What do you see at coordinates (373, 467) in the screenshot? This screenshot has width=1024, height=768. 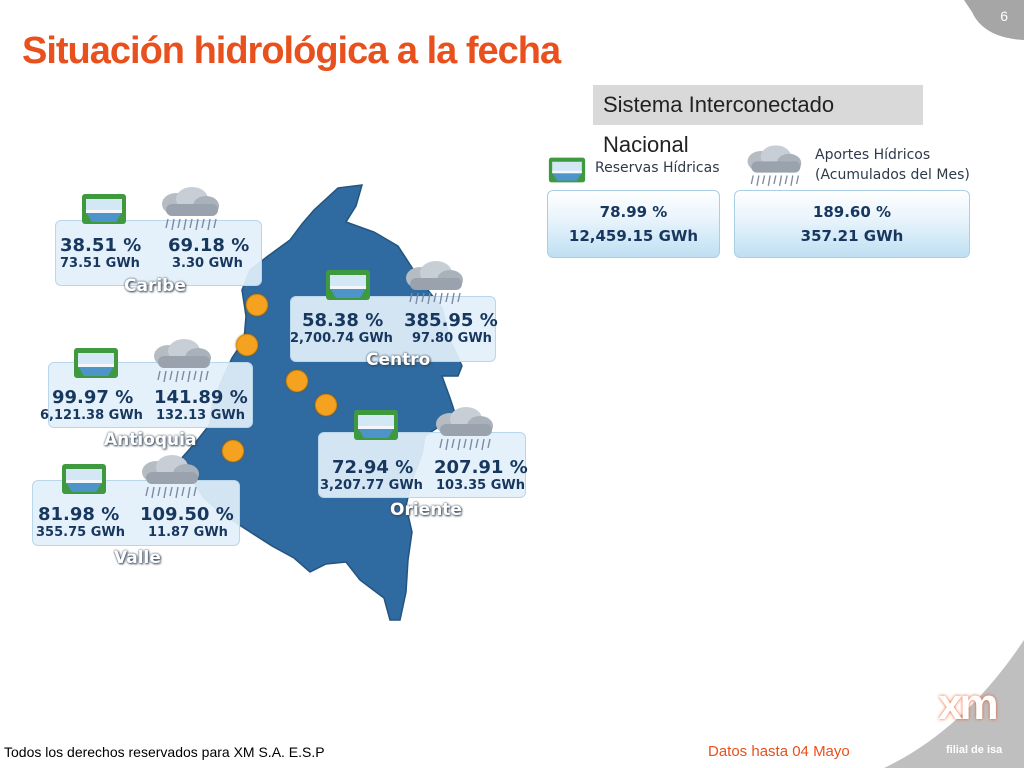 I see `oriente-reservas-pct: 72.94 %` at bounding box center [373, 467].